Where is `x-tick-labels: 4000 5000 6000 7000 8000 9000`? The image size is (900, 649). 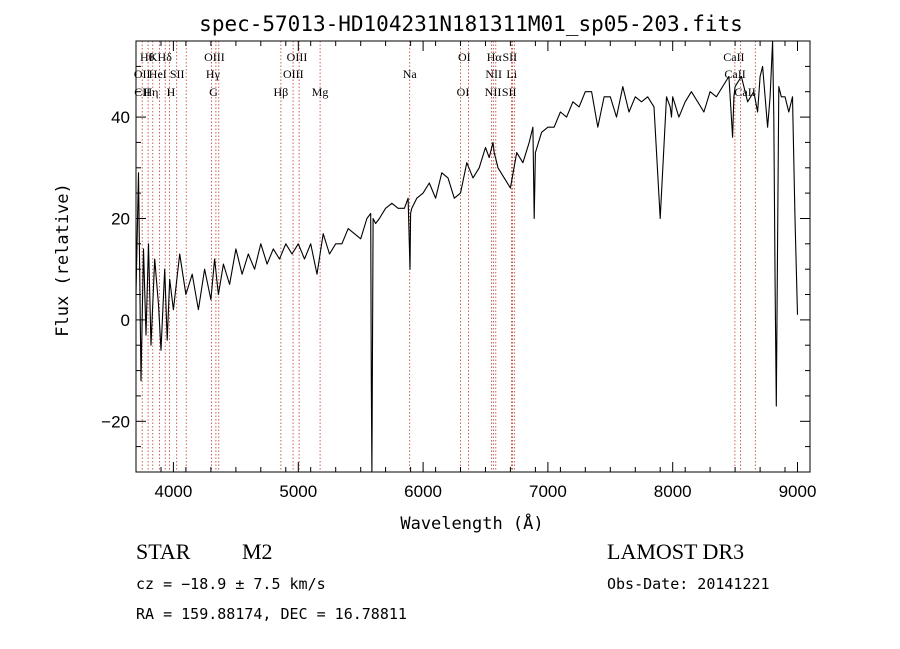 x-tick-labels: 4000 5000 6000 7000 8000 9000 is located at coordinates (485, 491).